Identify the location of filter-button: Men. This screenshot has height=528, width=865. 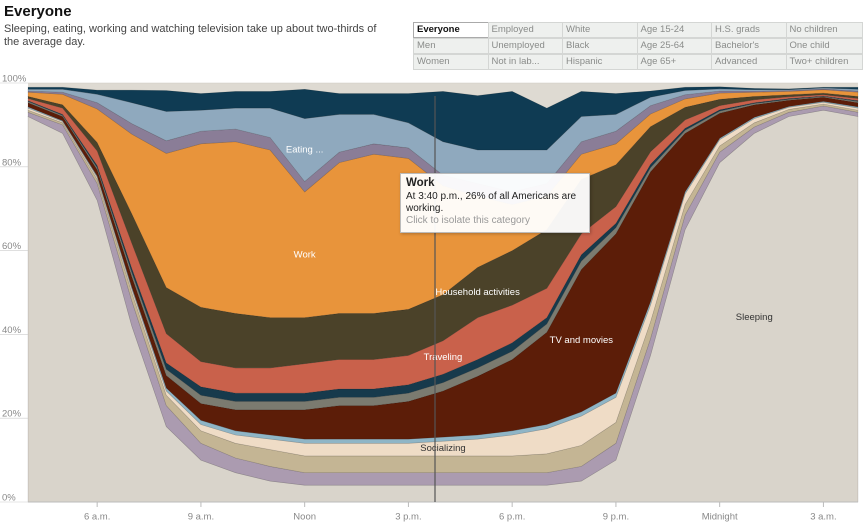
(451, 46).